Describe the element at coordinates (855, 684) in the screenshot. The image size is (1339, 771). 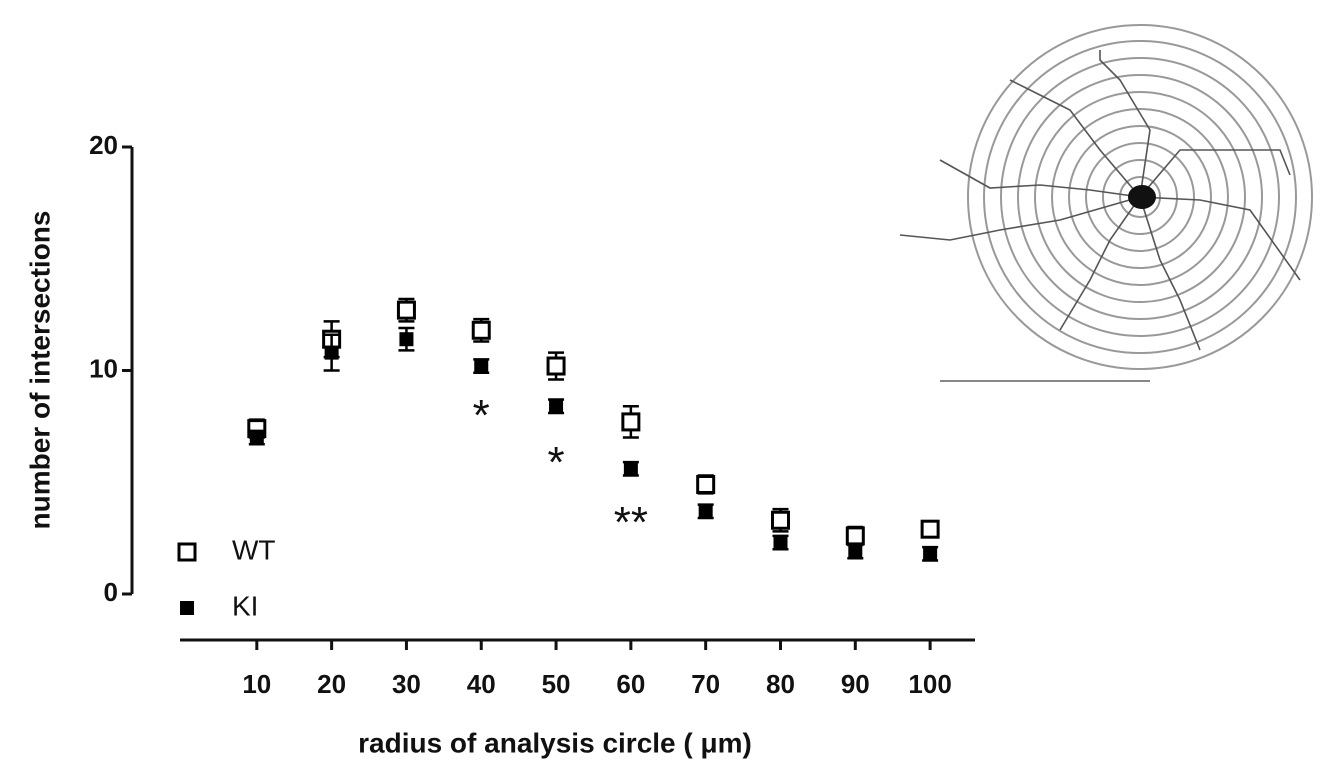
I see `x-tick-label: 90` at that location.